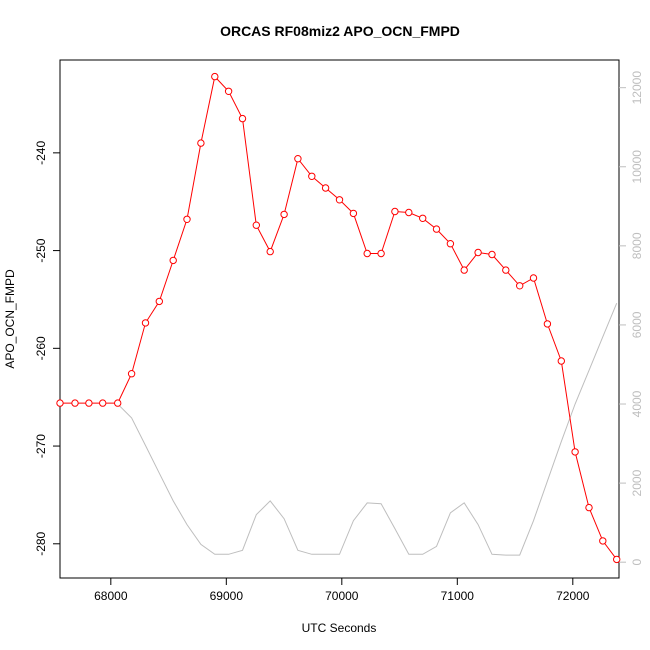 The height and width of the screenshot is (650, 650). I want to click on y-tick-label: -260, so click(41, 348).